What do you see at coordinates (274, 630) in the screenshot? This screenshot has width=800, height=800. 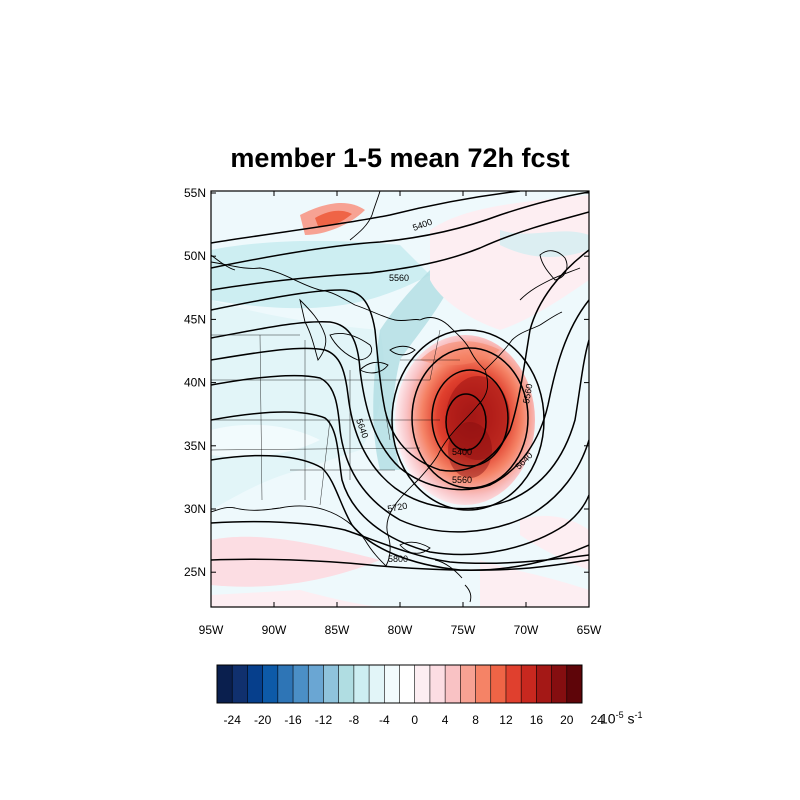 I see `lon-tick-label: 90W` at bounding box center [274, 630].